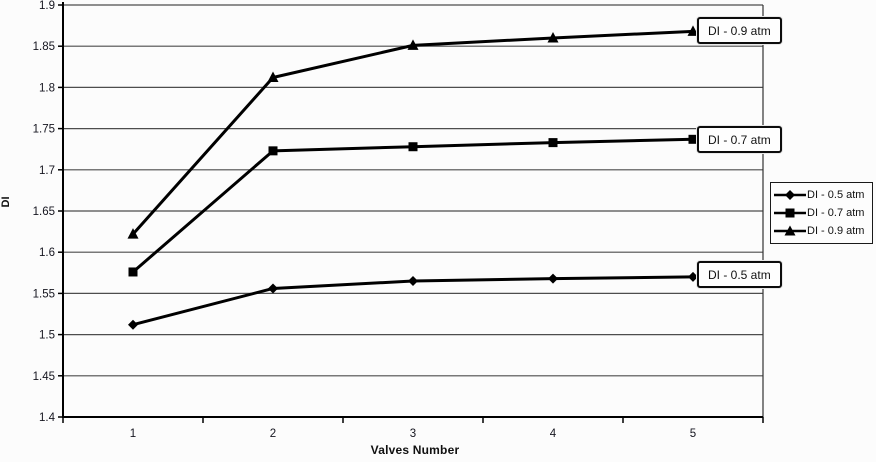 This screenshot has height=462, width=876. What do you see at coordinates (790, 213) in the screenshot?
I see `legend-square-marker-icon` at bounding box center [790, 213].